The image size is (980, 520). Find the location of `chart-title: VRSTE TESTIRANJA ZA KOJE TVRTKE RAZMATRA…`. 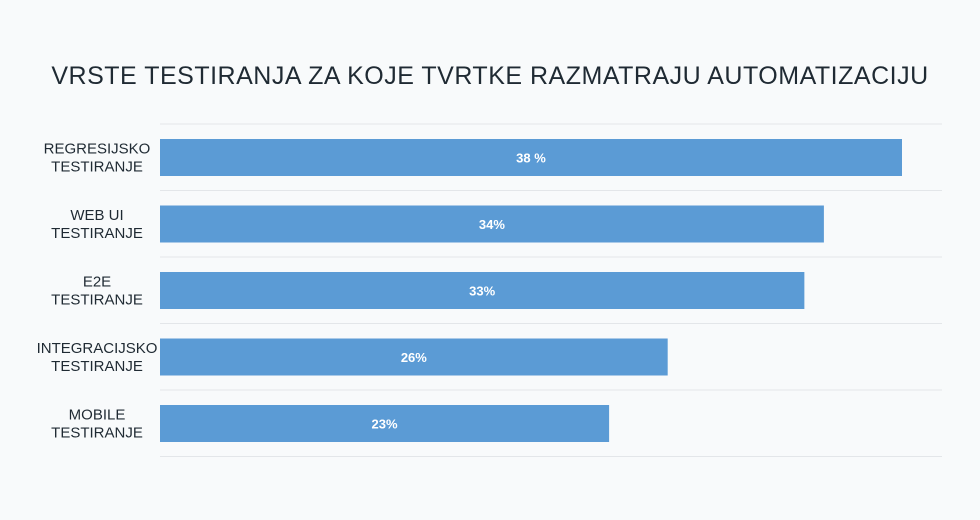

chart-title: VRSTE TESTIRANJA ZA KOJE TVRTKE RAZMATRA… is located at coordinates (490, 76).